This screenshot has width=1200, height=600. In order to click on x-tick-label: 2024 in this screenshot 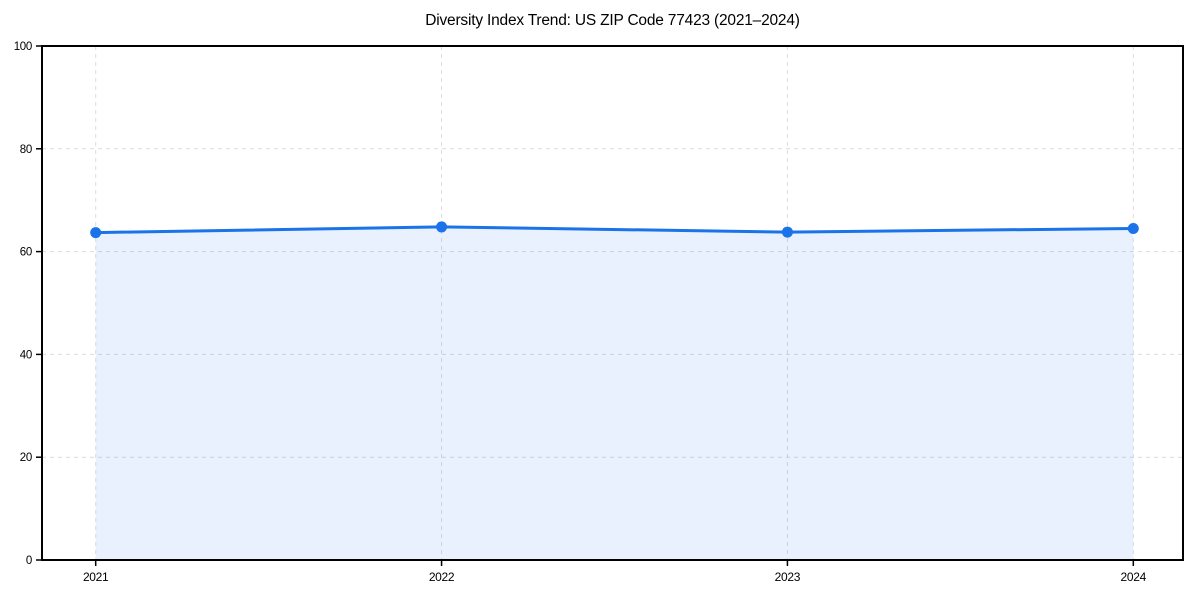, I will do `click(1134, 577)`.